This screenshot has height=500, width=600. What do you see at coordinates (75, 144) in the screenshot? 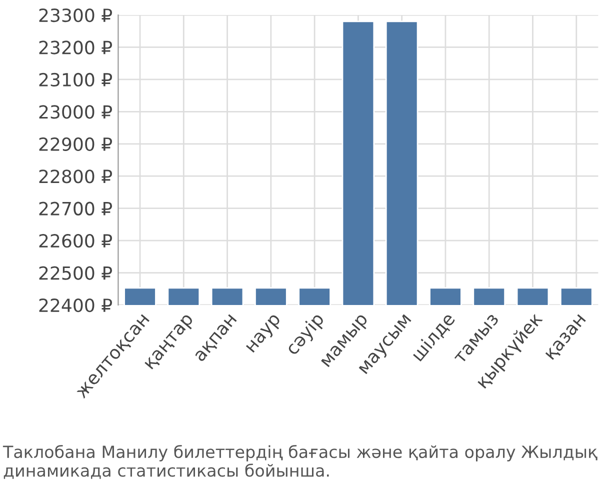
I see `y-tick-label: 22900 ₽` at bounding box center [75, 144].